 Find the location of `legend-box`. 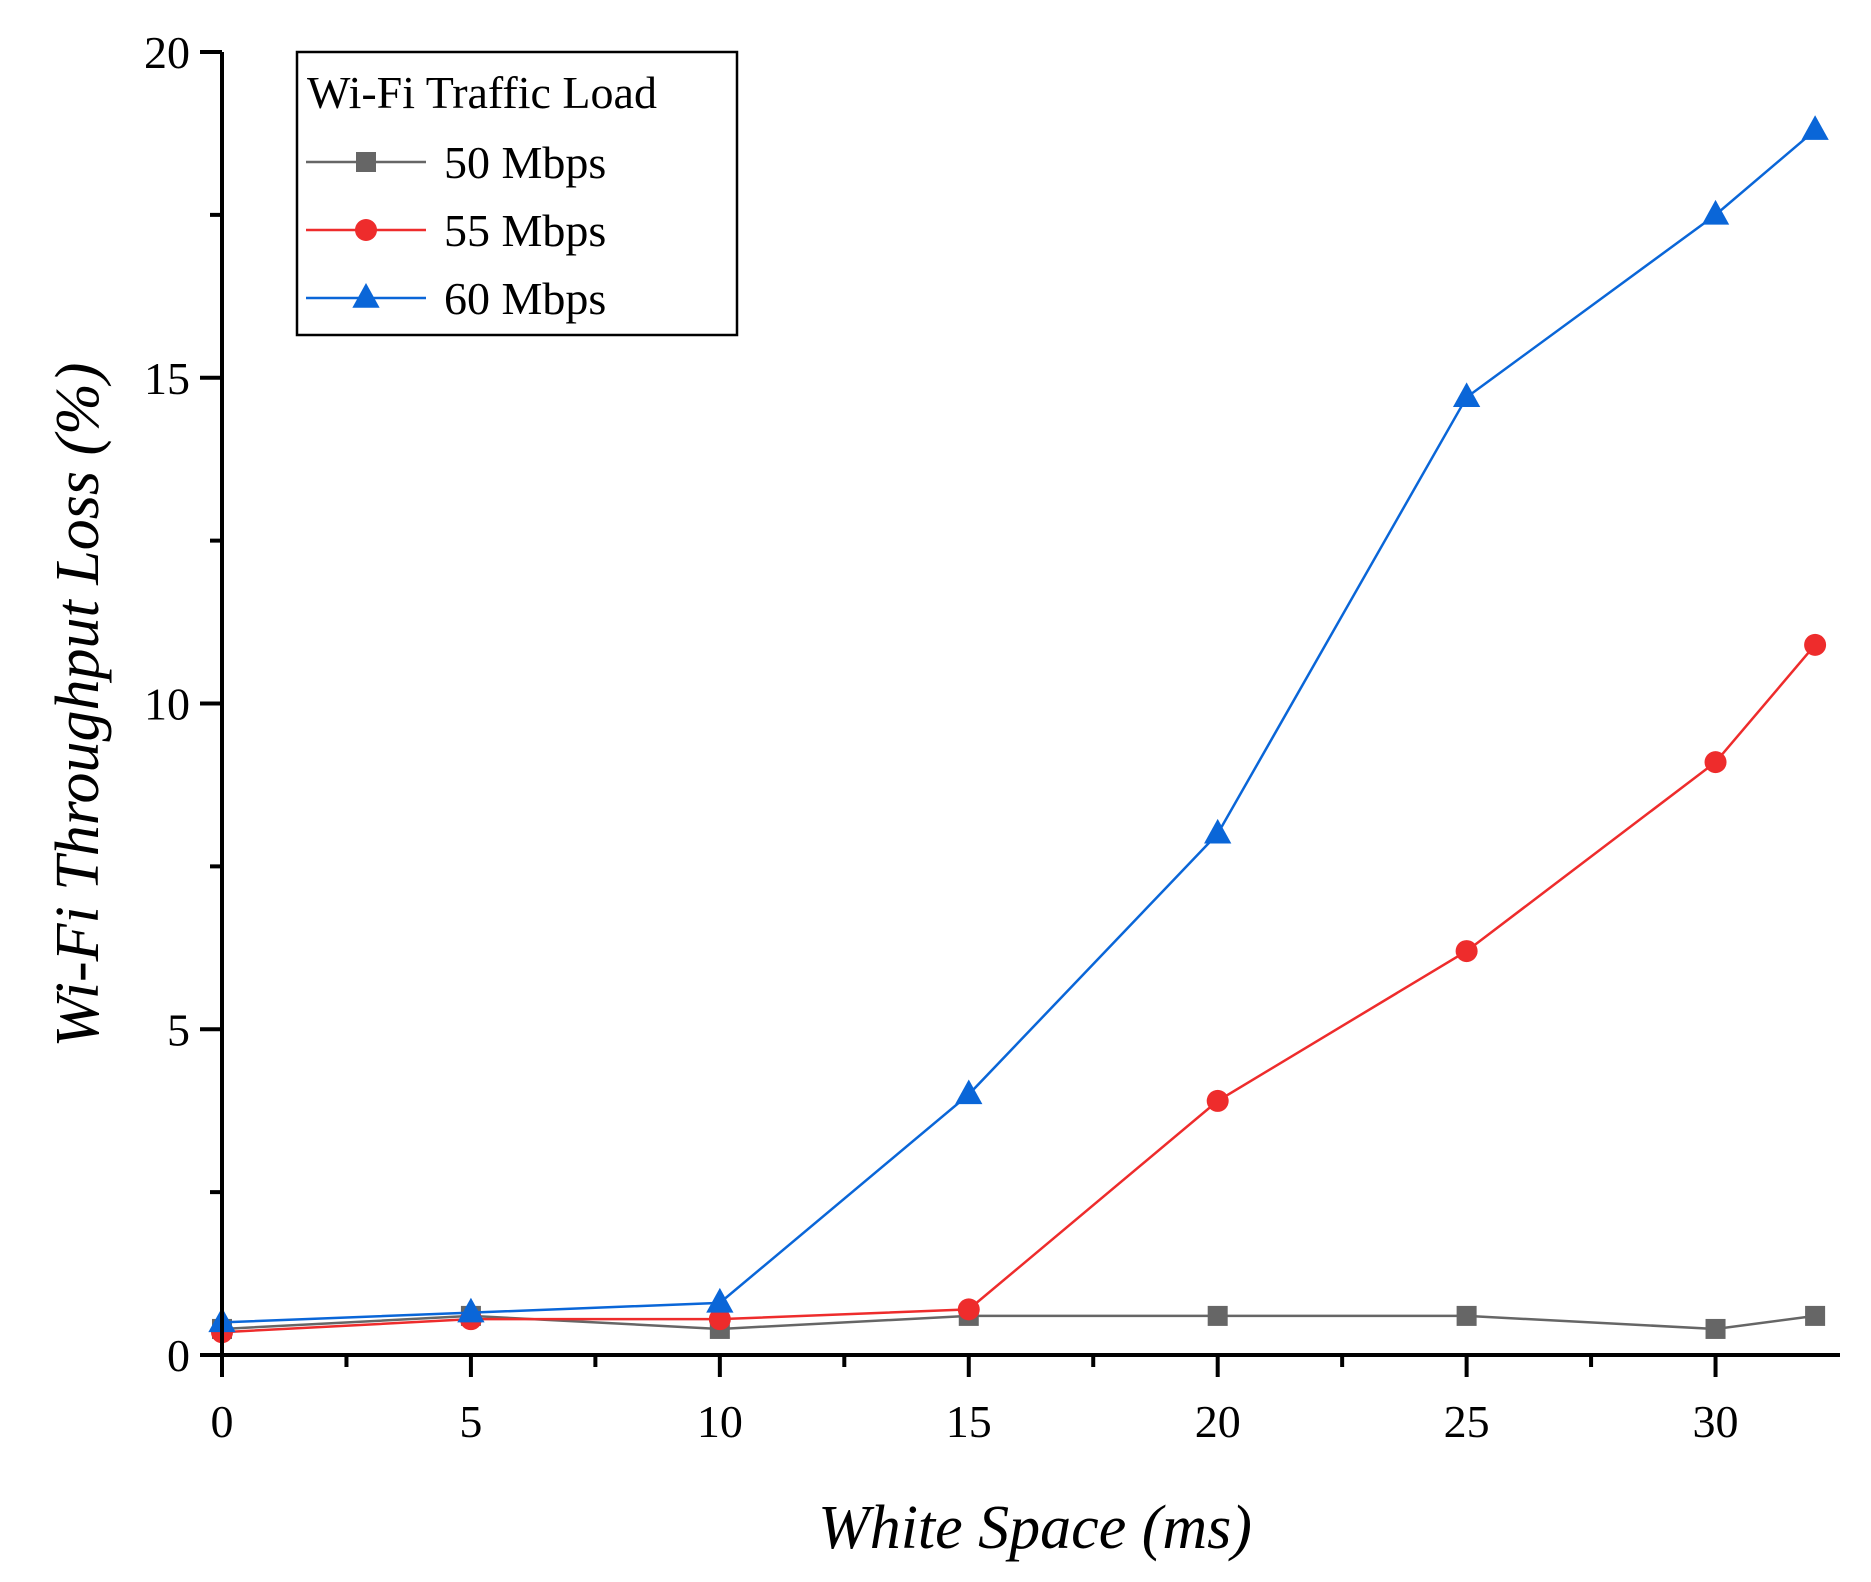

legend-box is located at coordinates (517, 193).